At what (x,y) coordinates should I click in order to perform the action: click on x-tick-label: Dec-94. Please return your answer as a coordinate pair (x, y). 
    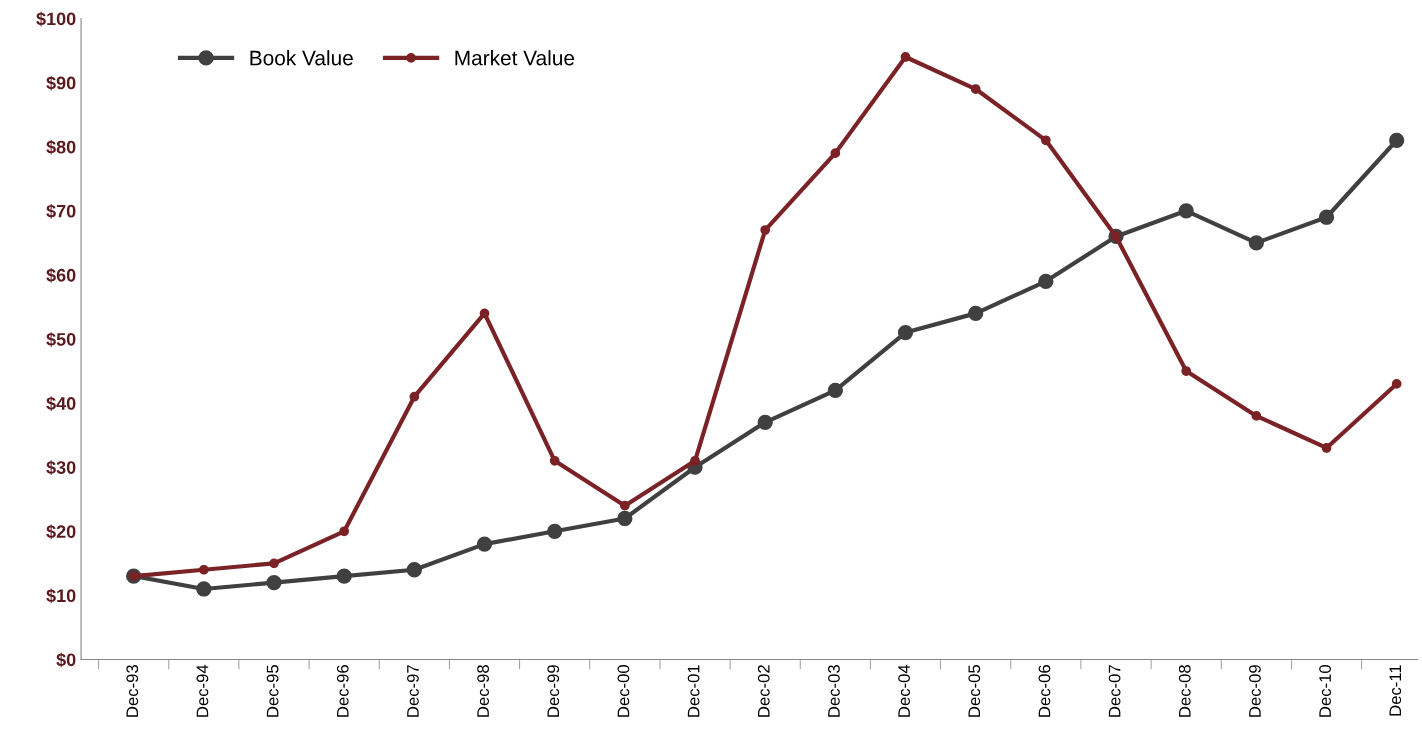
    Looking at the image, I should click on (202, 690).